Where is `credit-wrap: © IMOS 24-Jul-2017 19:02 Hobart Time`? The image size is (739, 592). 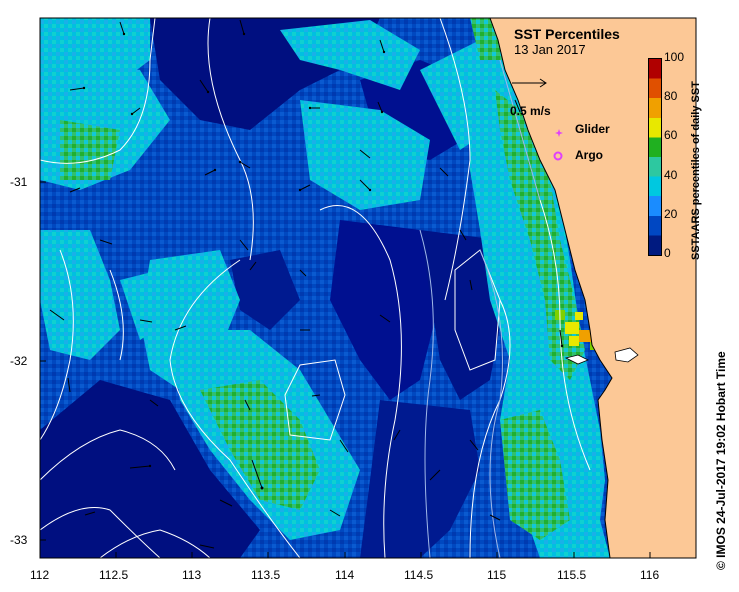
credit-wrap: © IMOS 24-Jul-2017 19:02 Hobart Time is located at coordinates (722, 430).